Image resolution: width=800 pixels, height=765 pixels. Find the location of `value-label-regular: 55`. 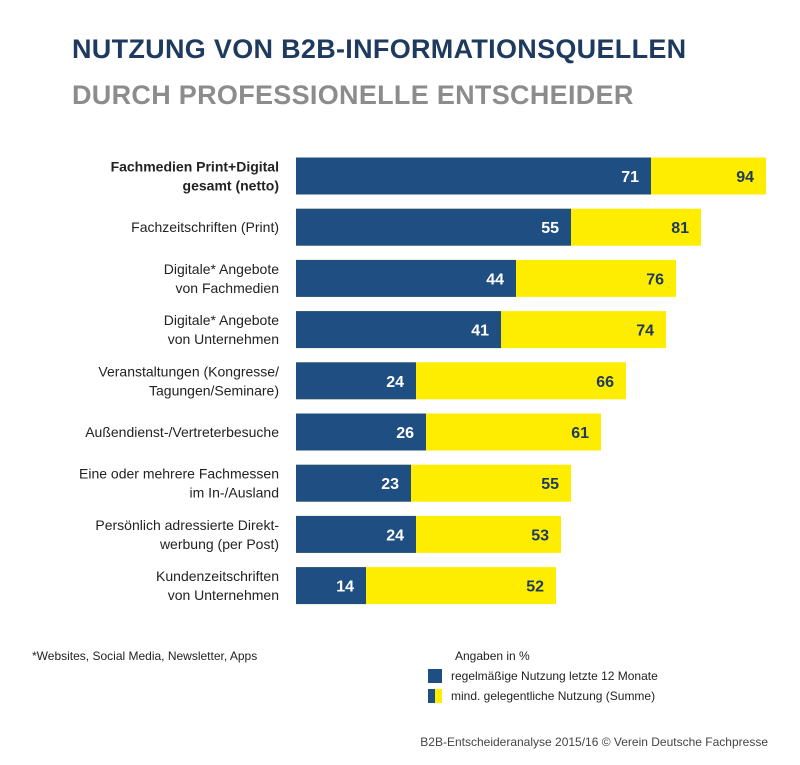

value-label-regular: 55 is located at coordinates (550, 228).